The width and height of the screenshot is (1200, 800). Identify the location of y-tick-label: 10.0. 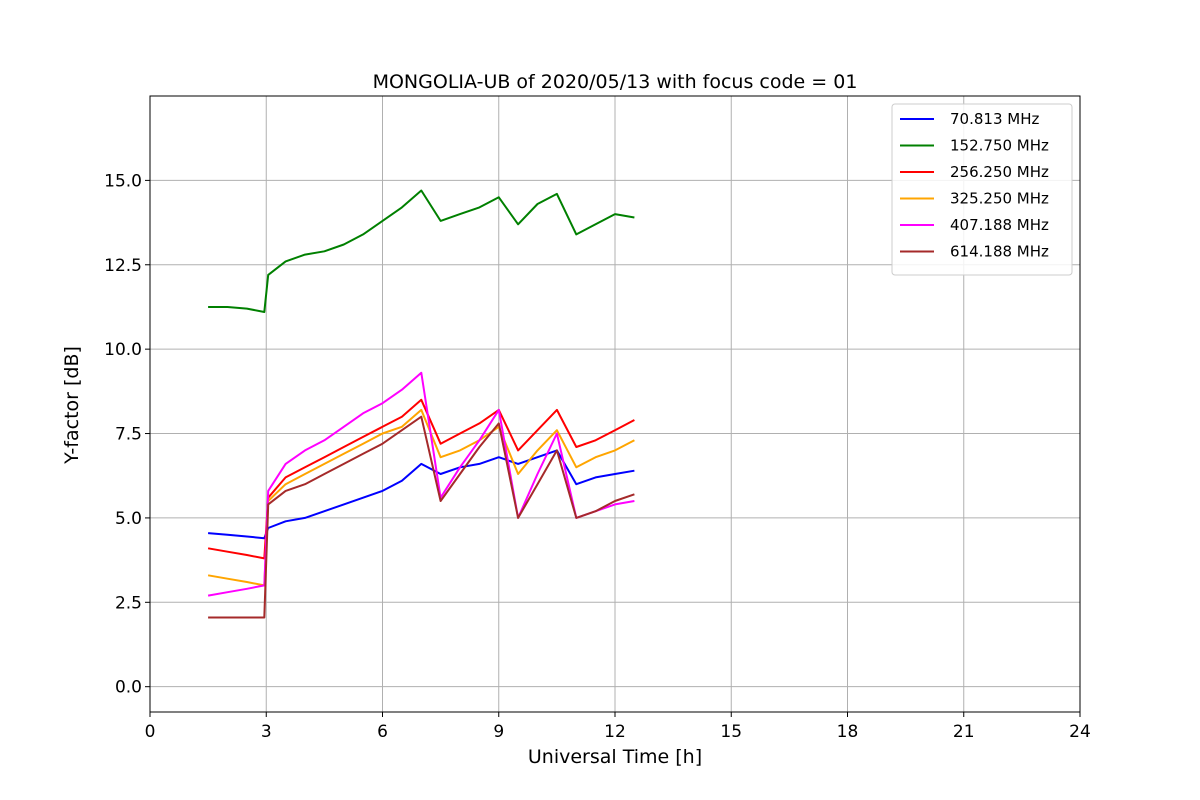
(123, 350).